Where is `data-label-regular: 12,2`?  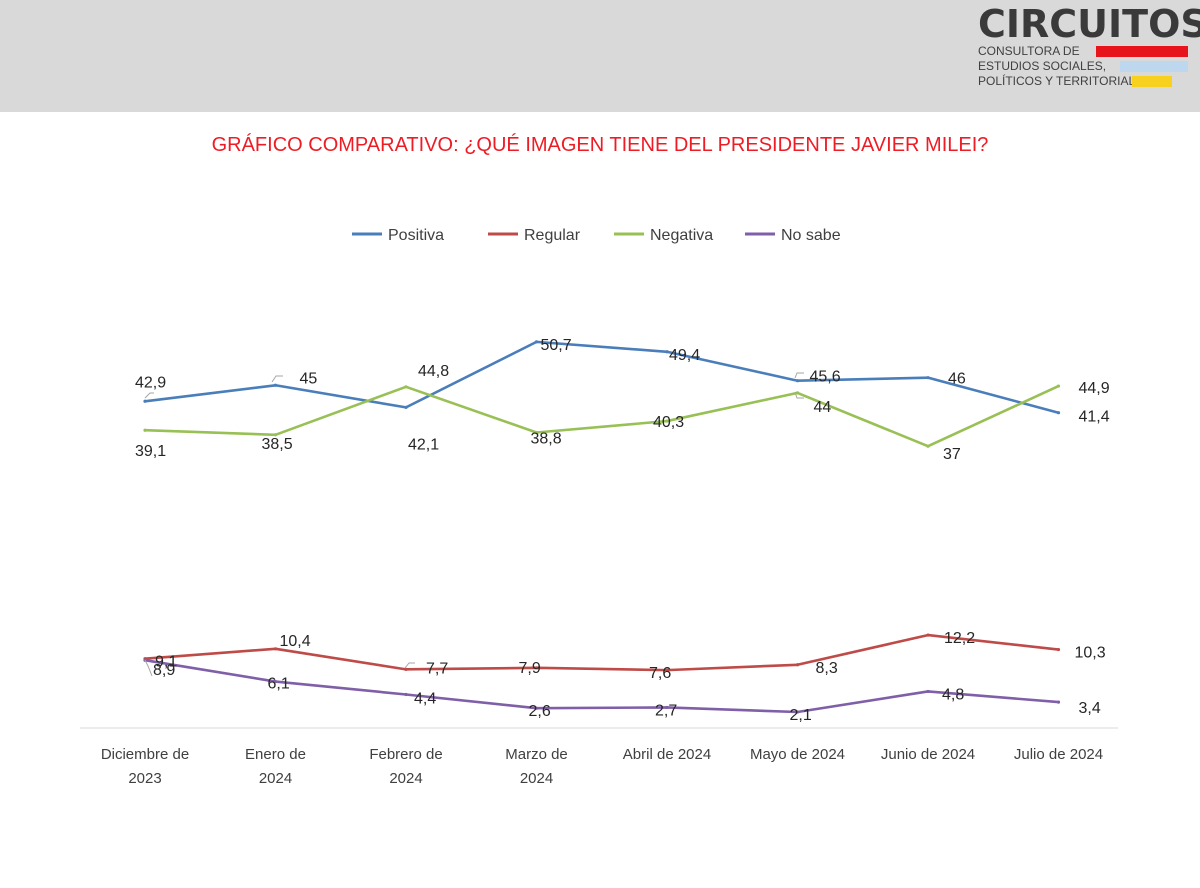
data-label-regular: 12,2 is located at coordinates (959, 638).